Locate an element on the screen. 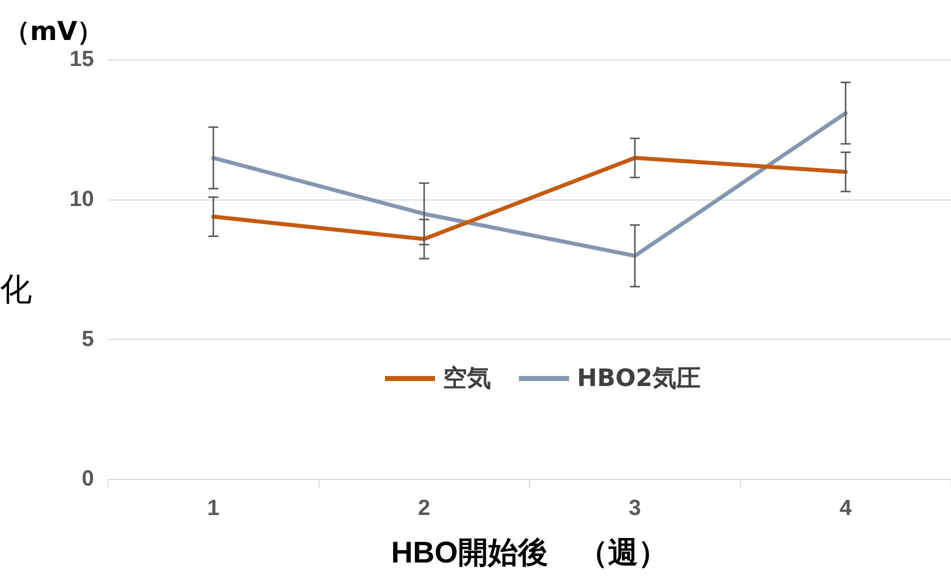 The image size is (951, 580). text: （mV） is located at coordinates (54, 32).